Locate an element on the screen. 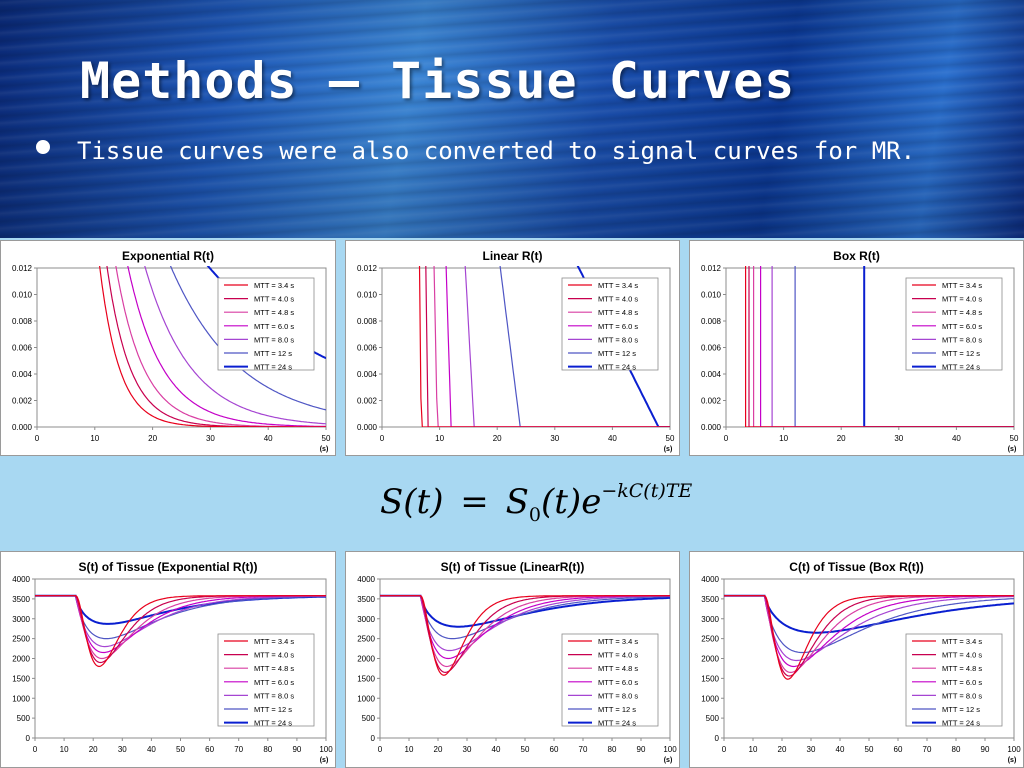 This screenshot has height=768, width=1024. equation-s: S is located at coordinates (517, 502).